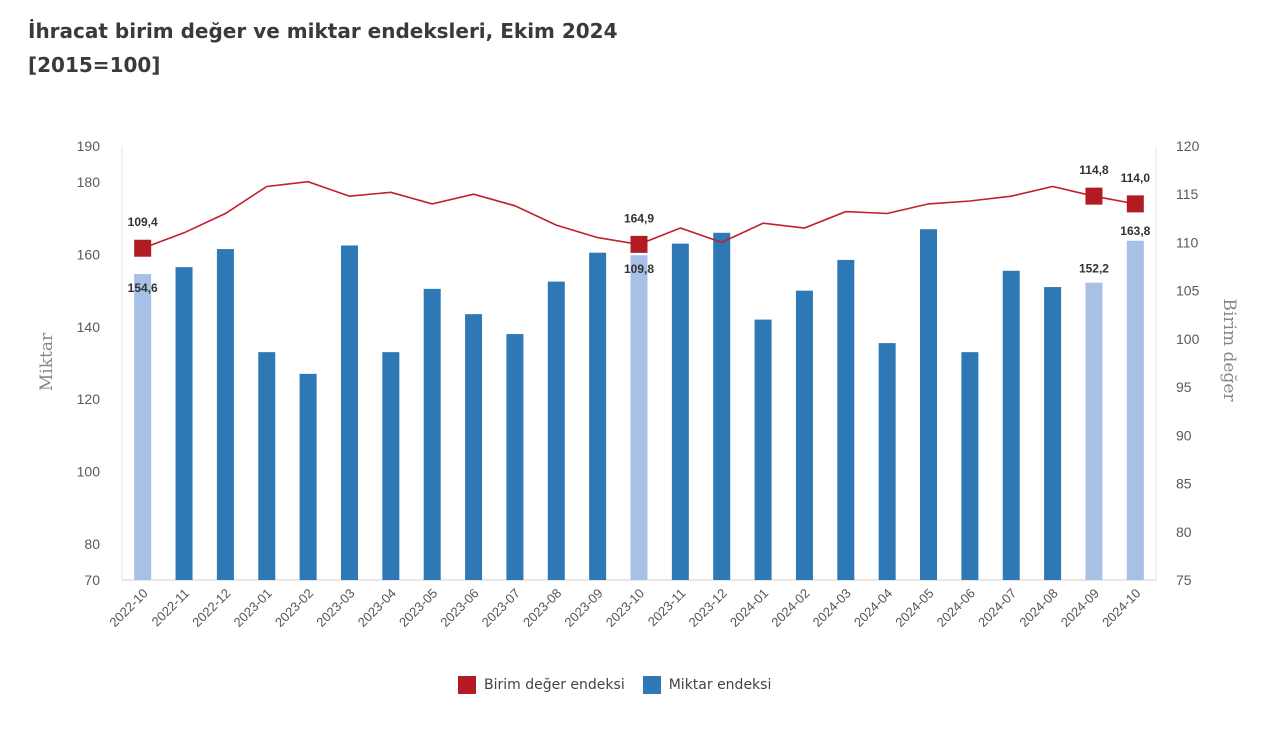 This screenshot has height=729, width=1280. Describe the element at coordinates (1188, 146) in the screenshot. I see `right-tick-label: 120` at that location.